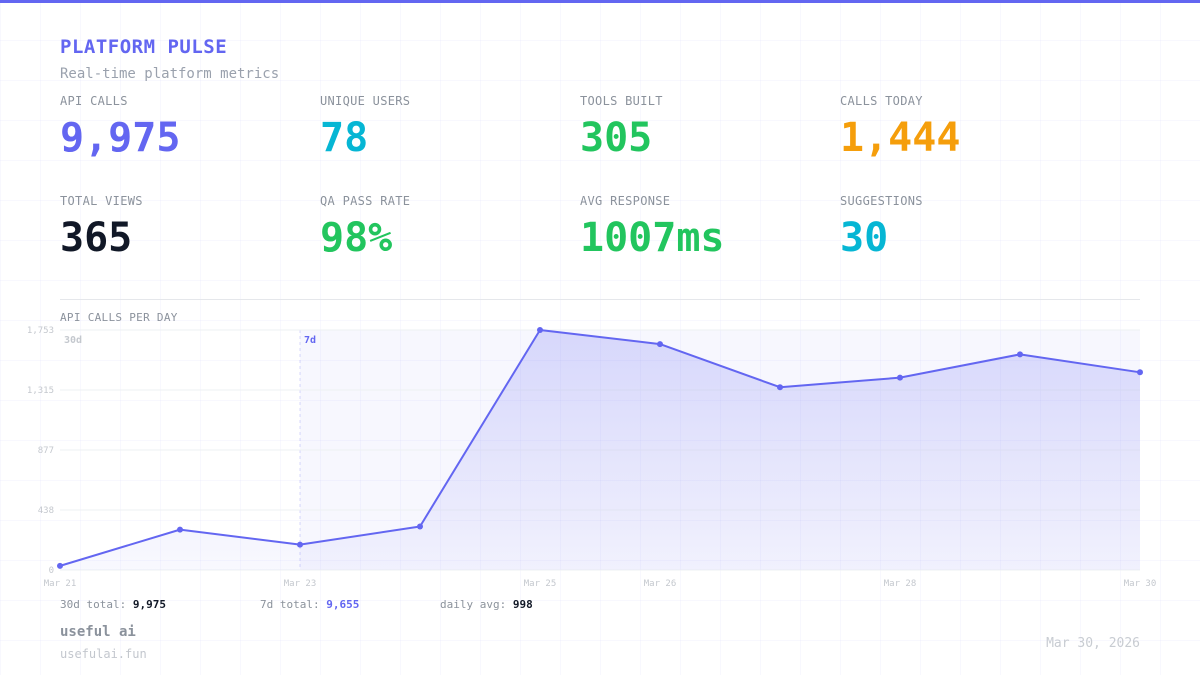 This screenshot has width=1200, height=675. I want to click on page-title: PLATFORM PULSE, so click(144, 47).